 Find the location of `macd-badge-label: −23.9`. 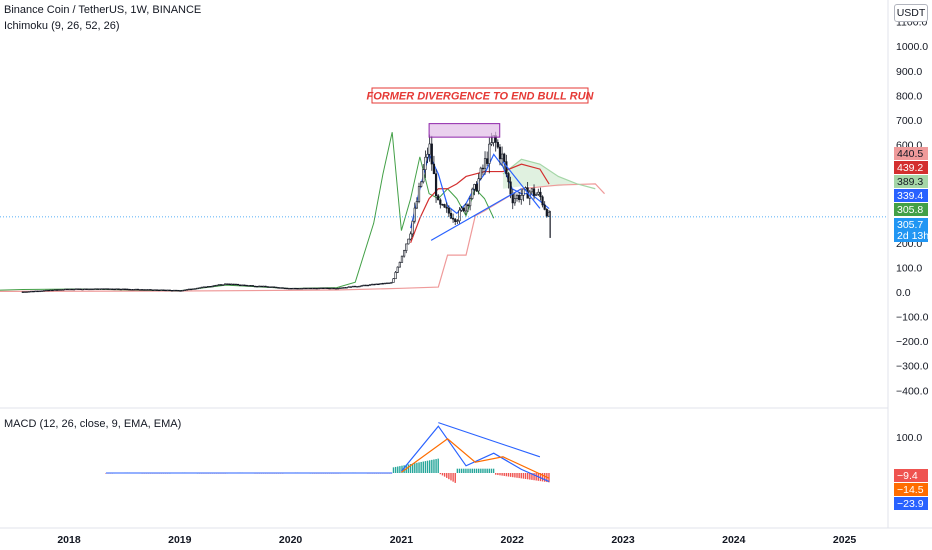

macd-badge-label: −23.9 is located at coordinates (910, 504).